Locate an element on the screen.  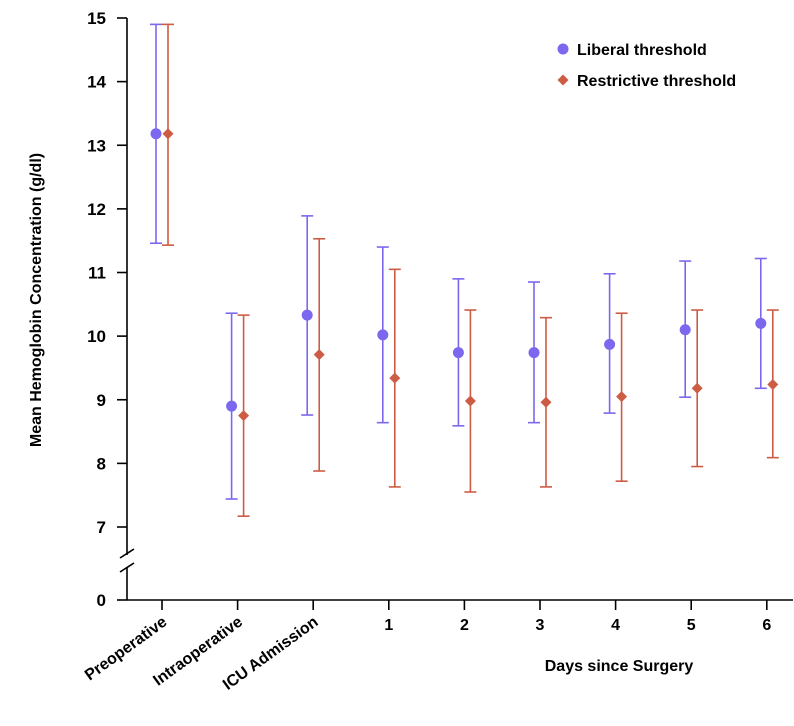
y-tick-label-zero: 0 is located at coordinates (101, 600).